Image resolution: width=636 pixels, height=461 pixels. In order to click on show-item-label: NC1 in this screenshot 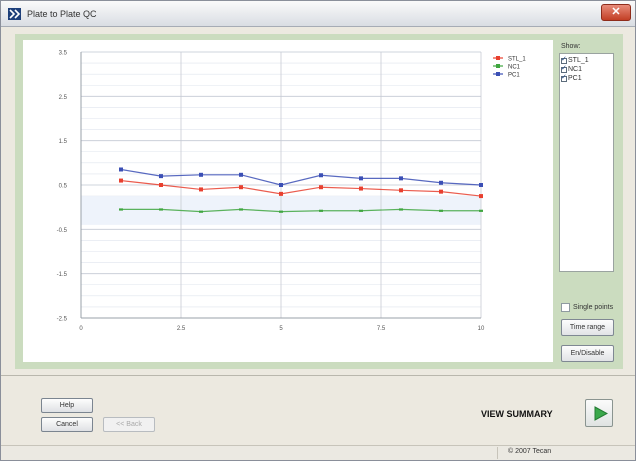, I will do `click(575, 69)`.